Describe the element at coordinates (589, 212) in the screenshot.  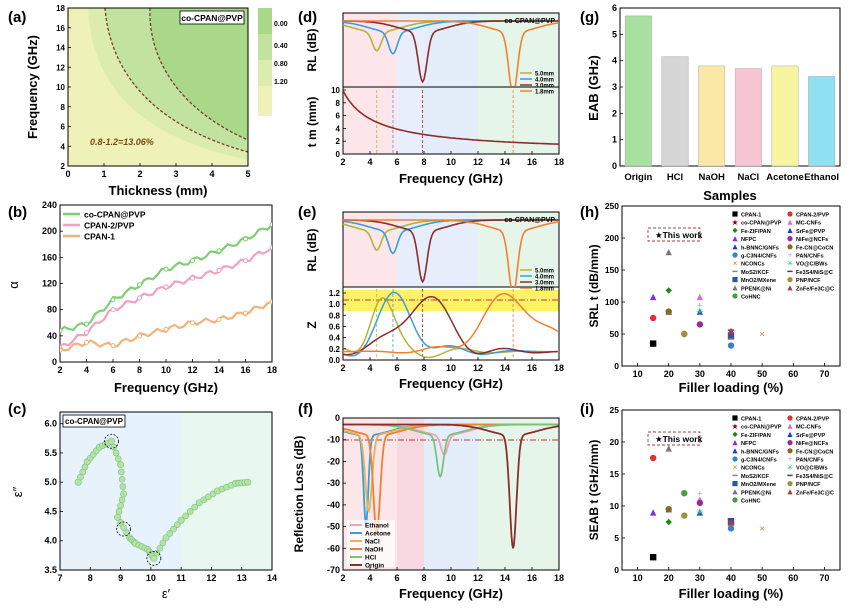
I see `panel-h-label: (h)` at that location.